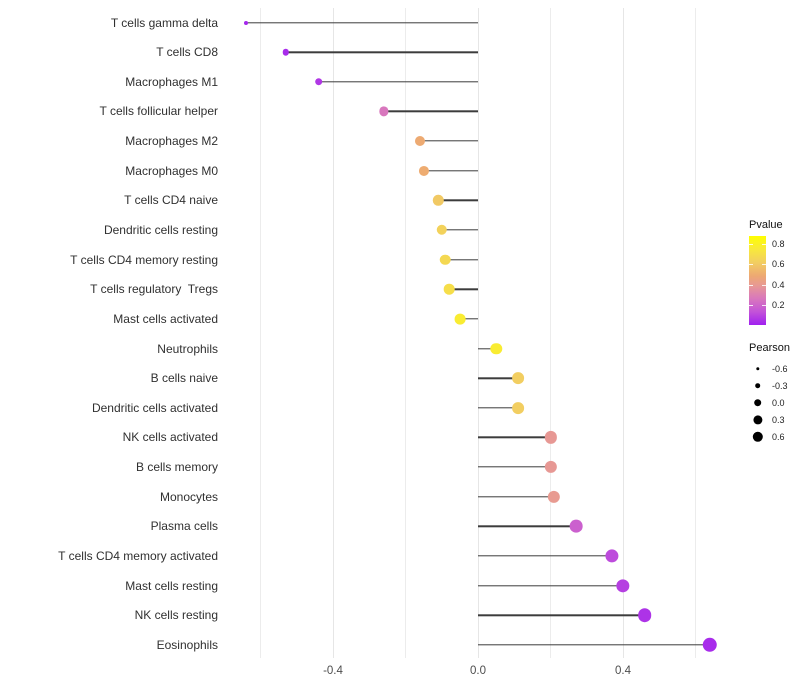 This screenshot has width=800, height=700. Describe the element at coordinates (769, 348) in the screenshot. I see `pearson-legend-title: Pearson` at that location.